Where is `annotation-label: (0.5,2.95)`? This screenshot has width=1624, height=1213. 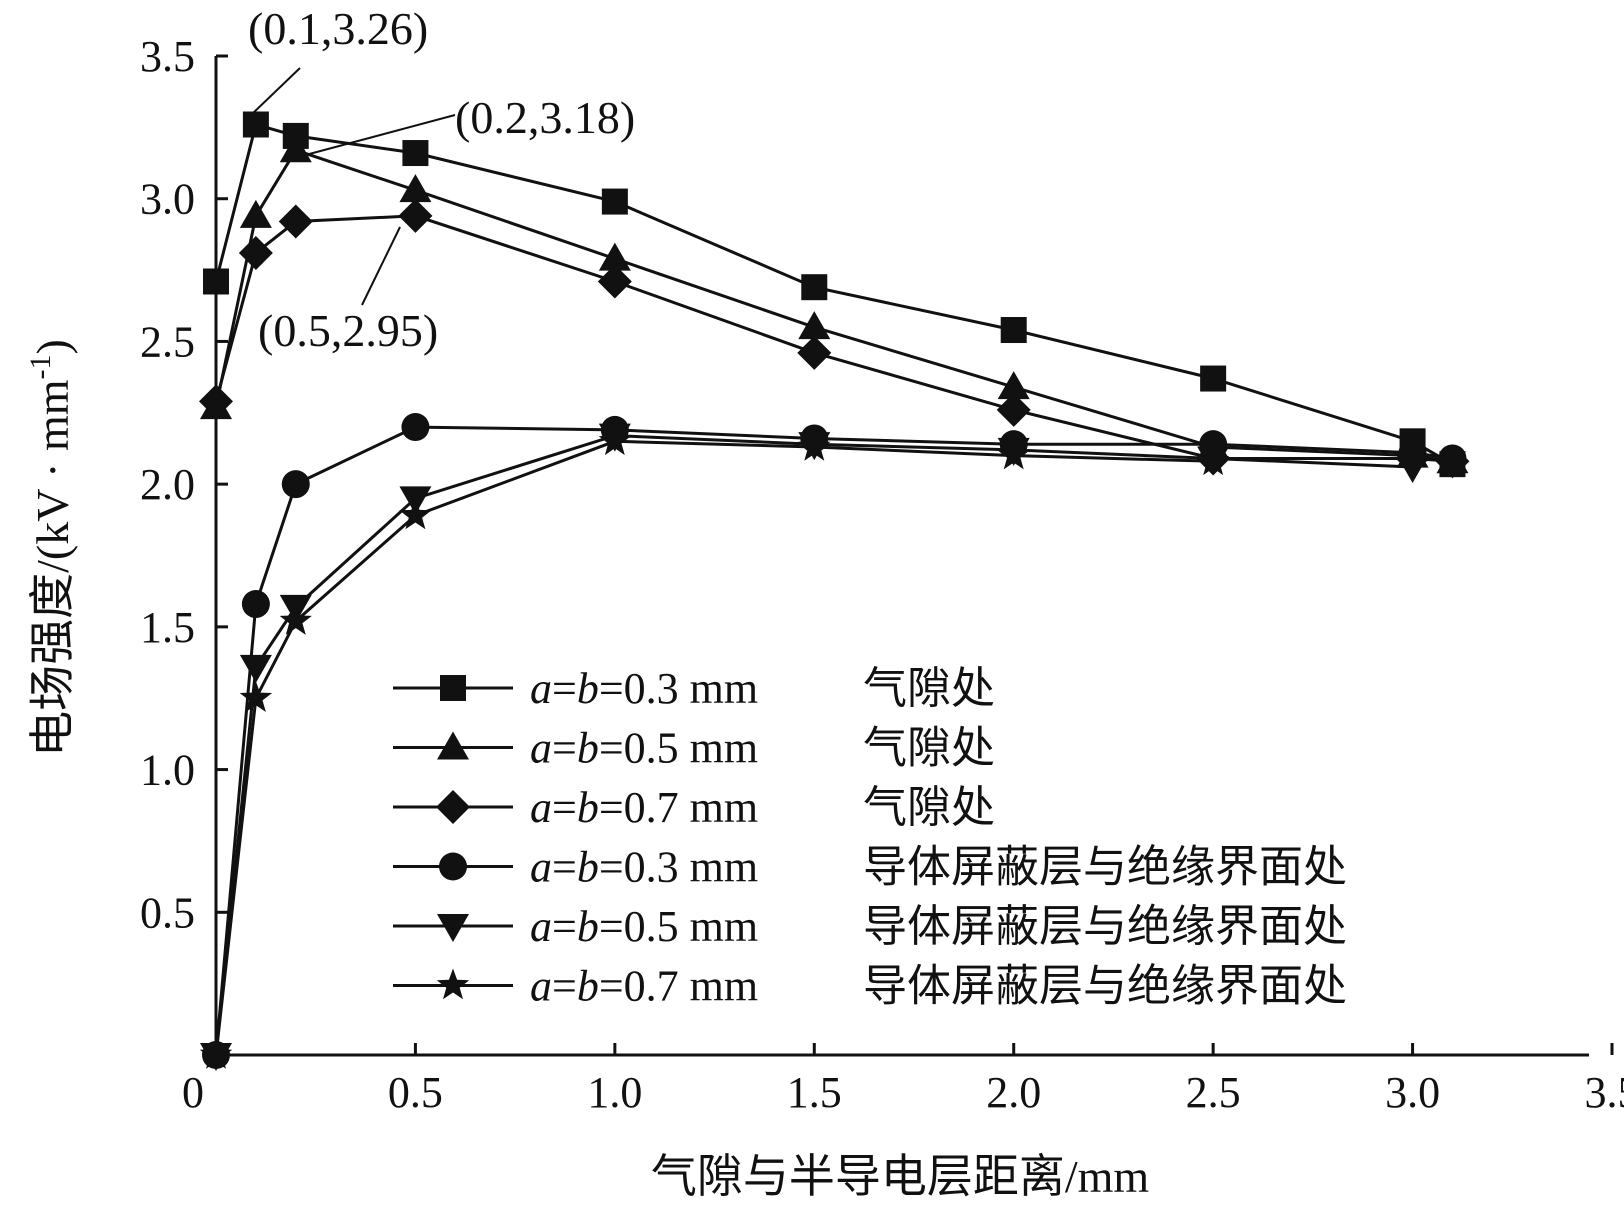
annotation-label: (0.5,2.95) is located at coordinates (348, 330).